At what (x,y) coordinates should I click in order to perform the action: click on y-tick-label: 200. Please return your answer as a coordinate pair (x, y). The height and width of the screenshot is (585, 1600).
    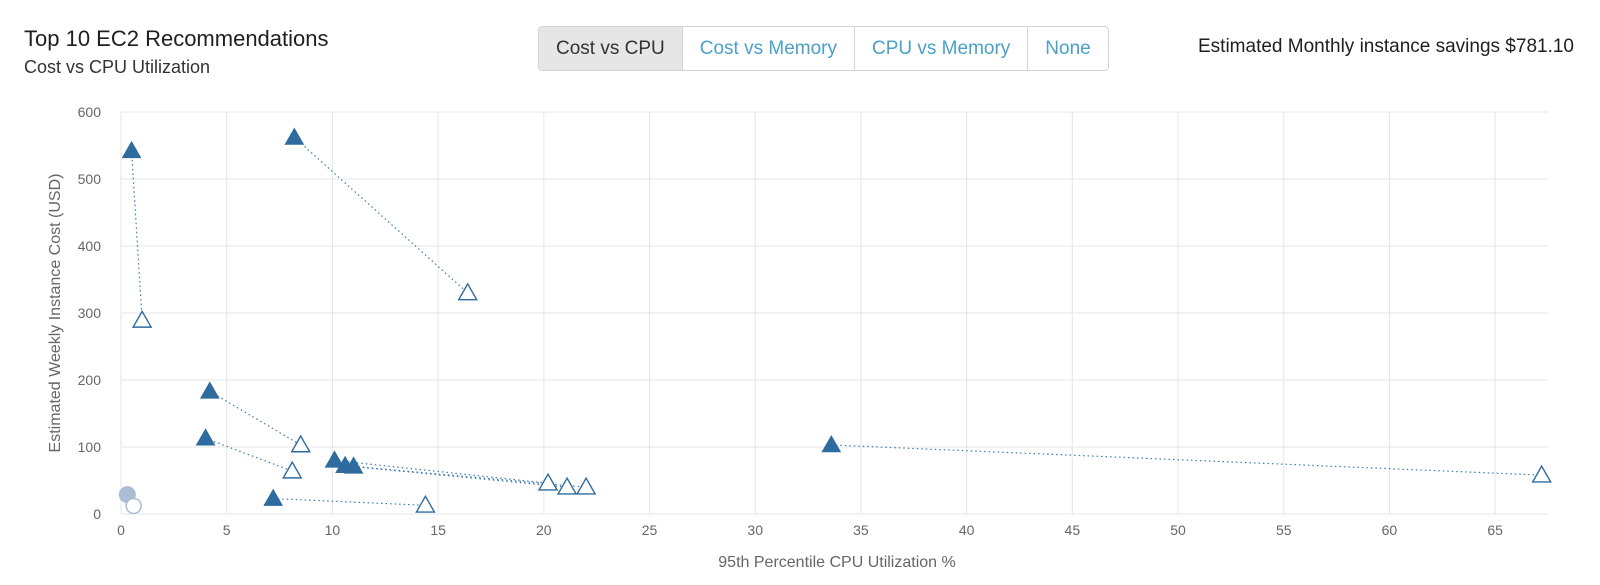
    Looking at the image, I should click on (90, 380).